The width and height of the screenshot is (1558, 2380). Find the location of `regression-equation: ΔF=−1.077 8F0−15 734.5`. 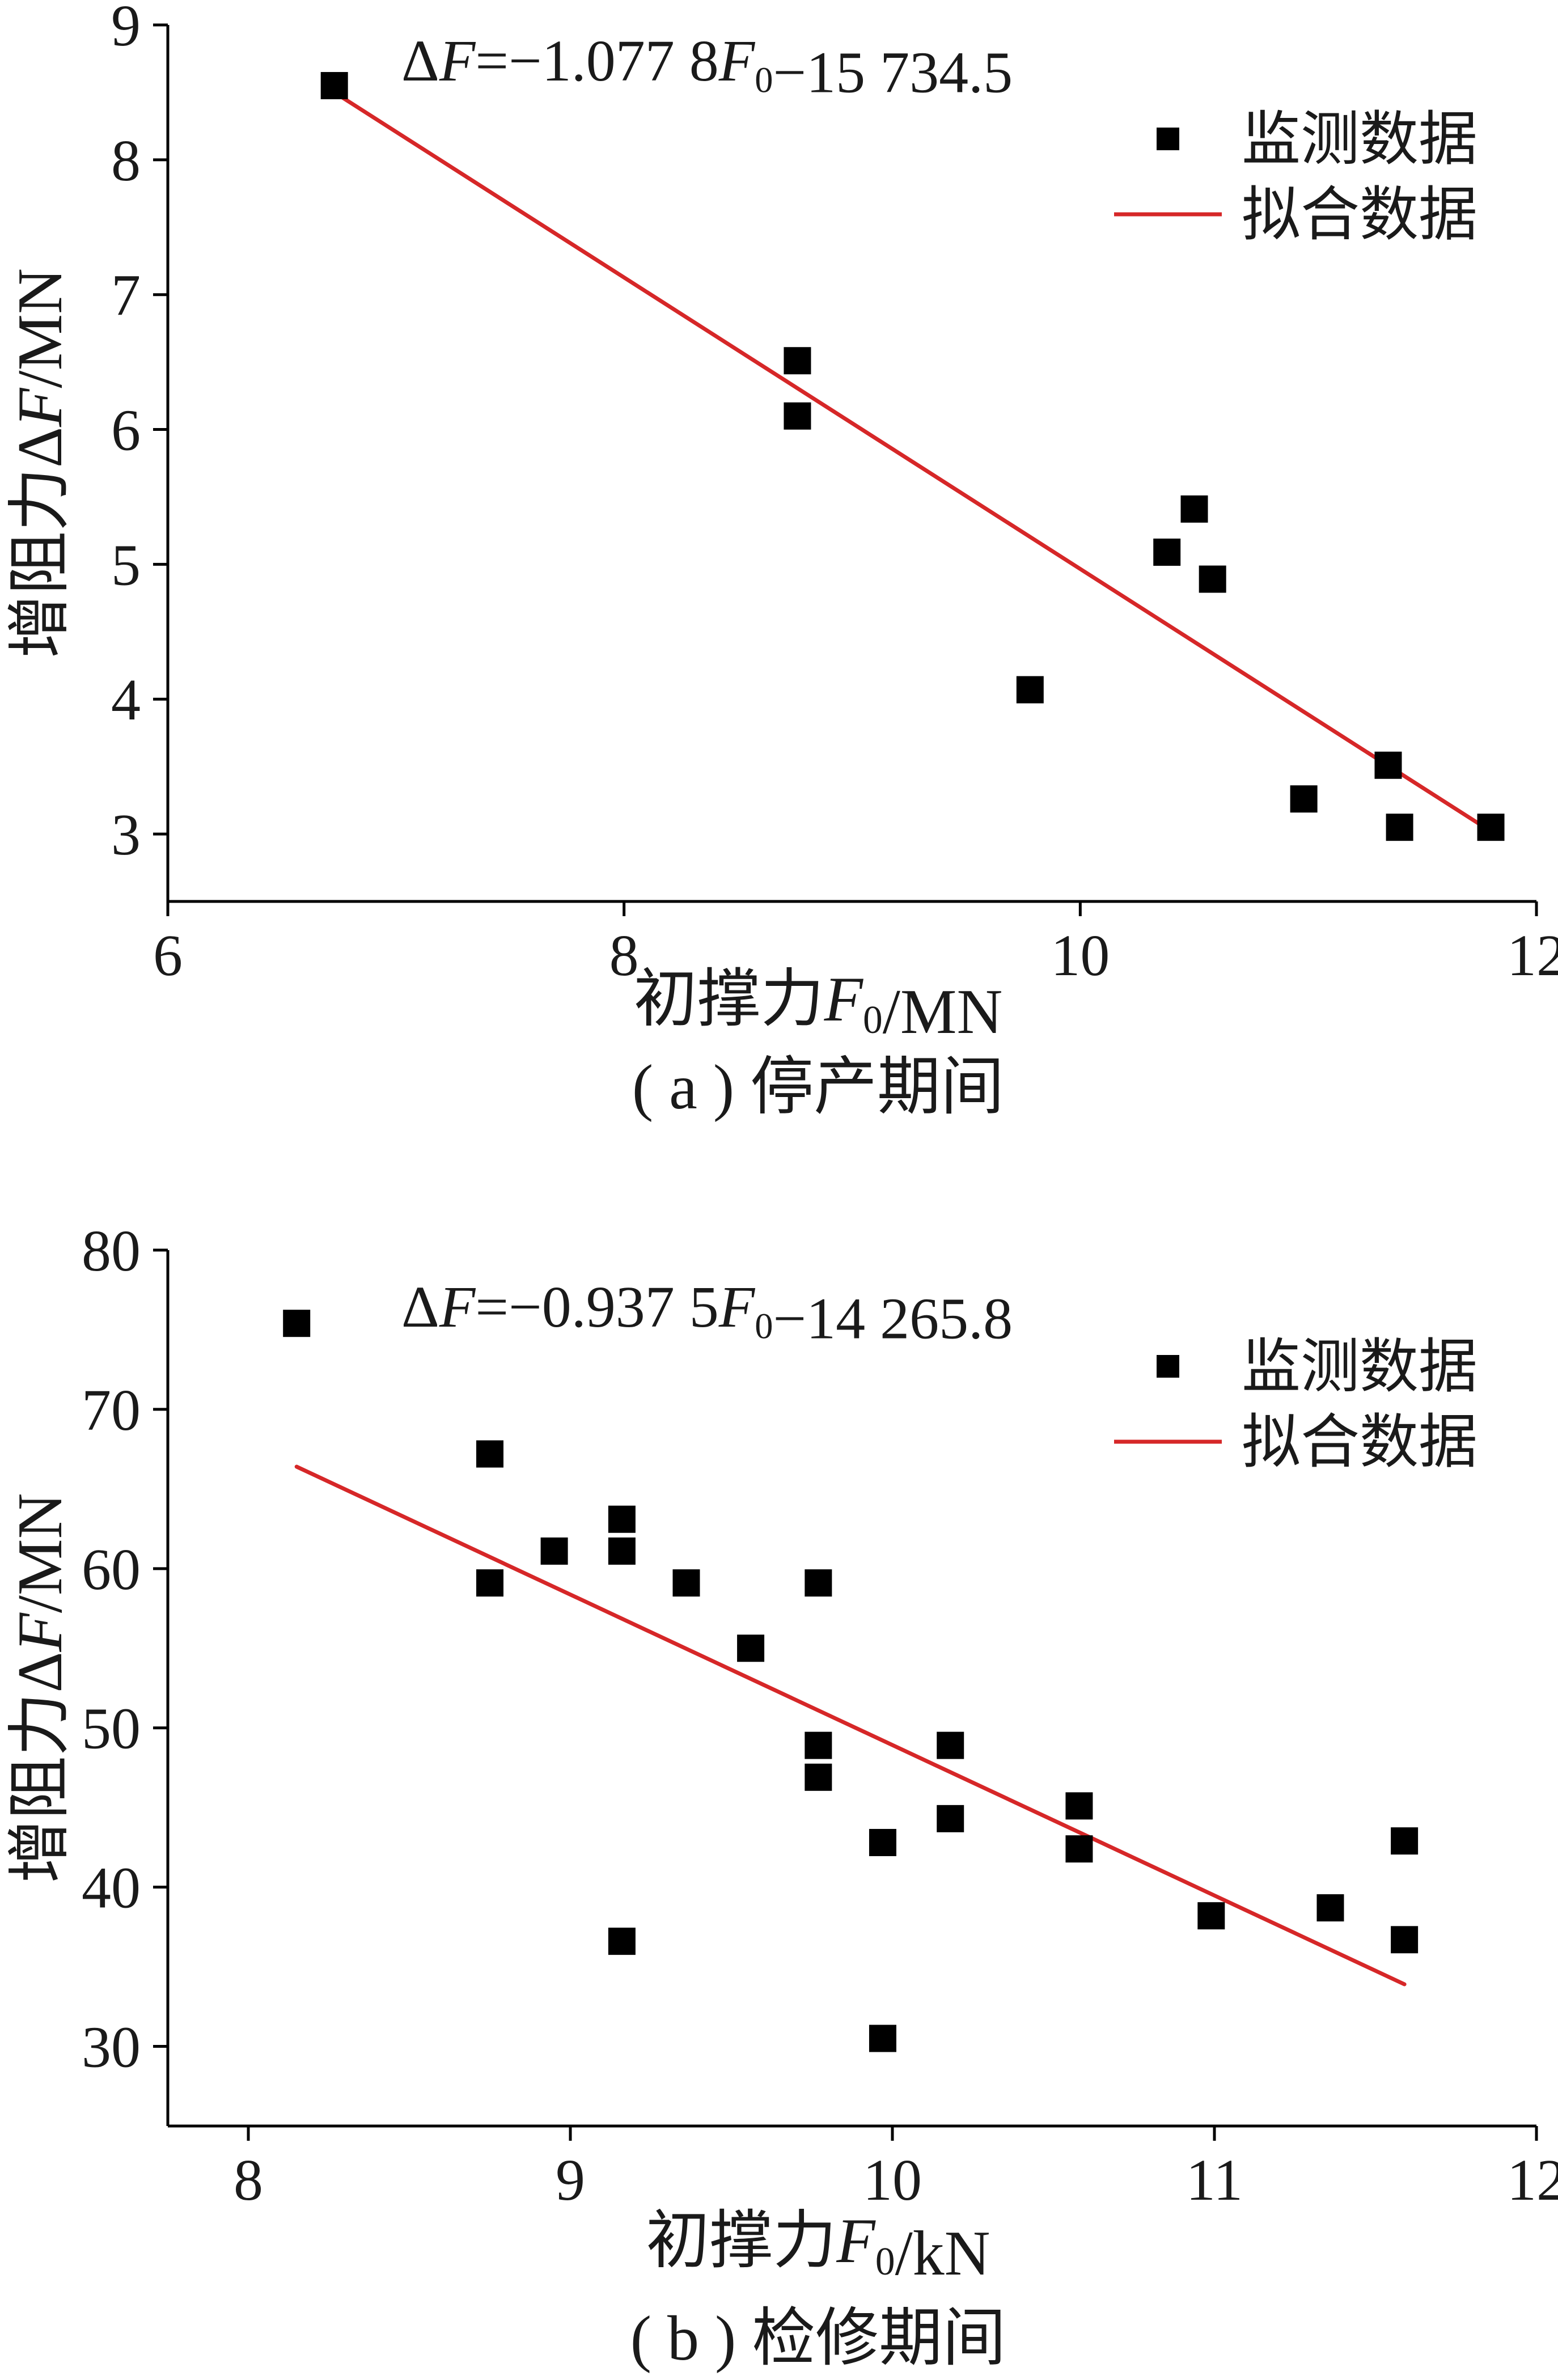

regression-equation: ΔF=−1.077 8F0−15 734.5 is located at coordinates (707, 66).